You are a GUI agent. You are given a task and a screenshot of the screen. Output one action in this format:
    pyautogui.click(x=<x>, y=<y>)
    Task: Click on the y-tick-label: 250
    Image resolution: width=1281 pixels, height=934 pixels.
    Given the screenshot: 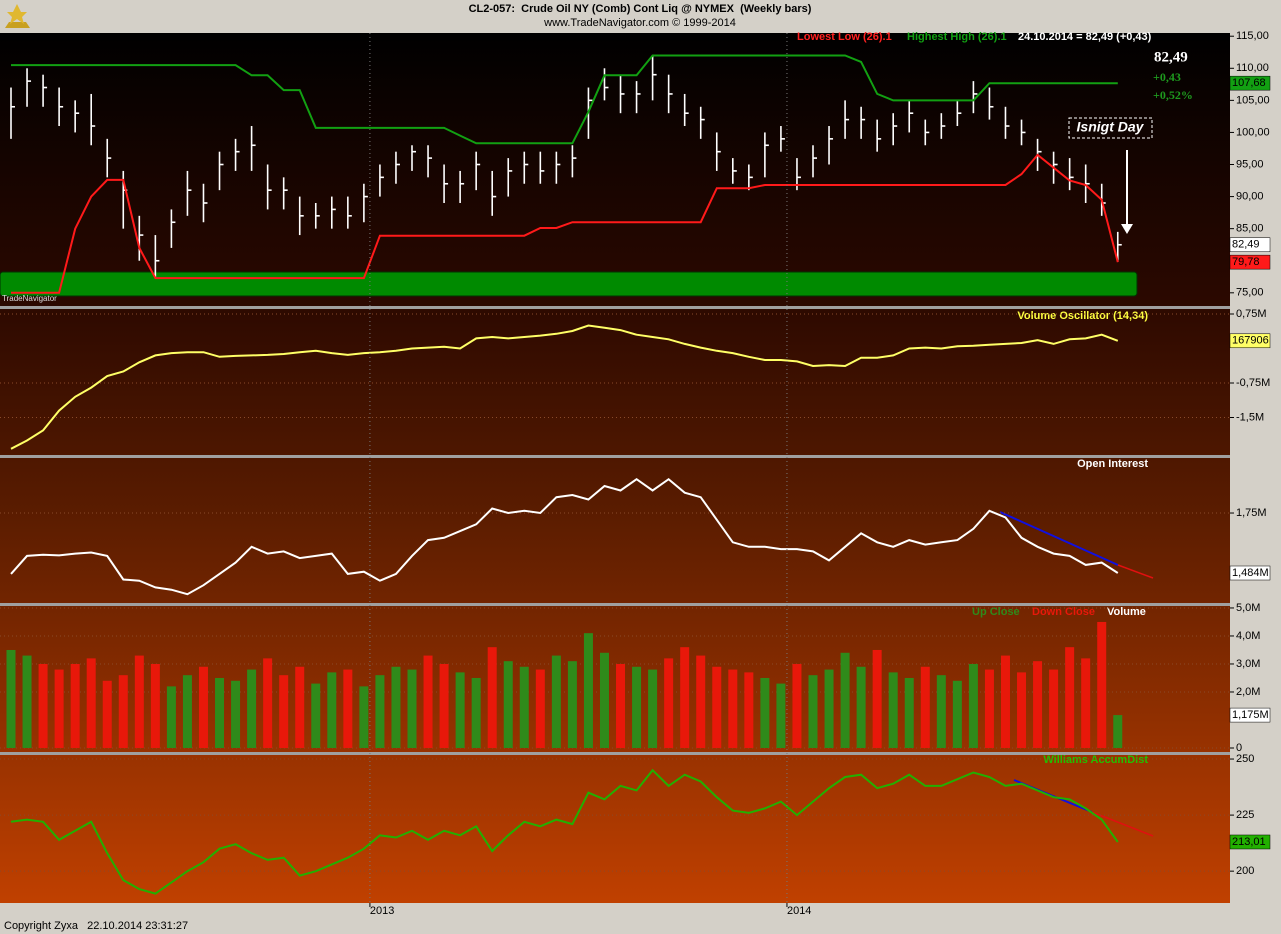 What is the action you would take?
    pyautogui.click(x=1245, y=759)
    